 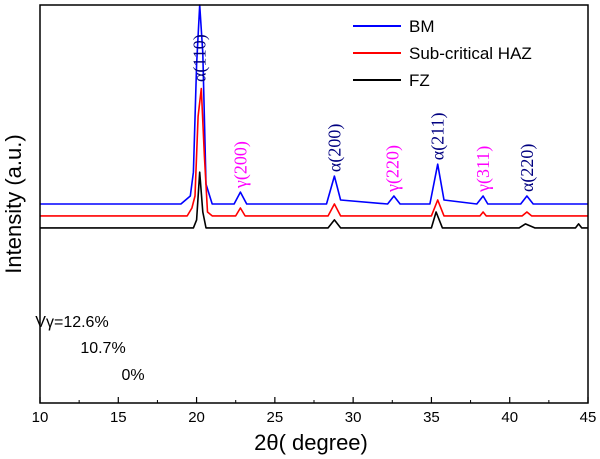 I want to click on volume-fraction-label: 10.7%, so click(x=102, y=348).